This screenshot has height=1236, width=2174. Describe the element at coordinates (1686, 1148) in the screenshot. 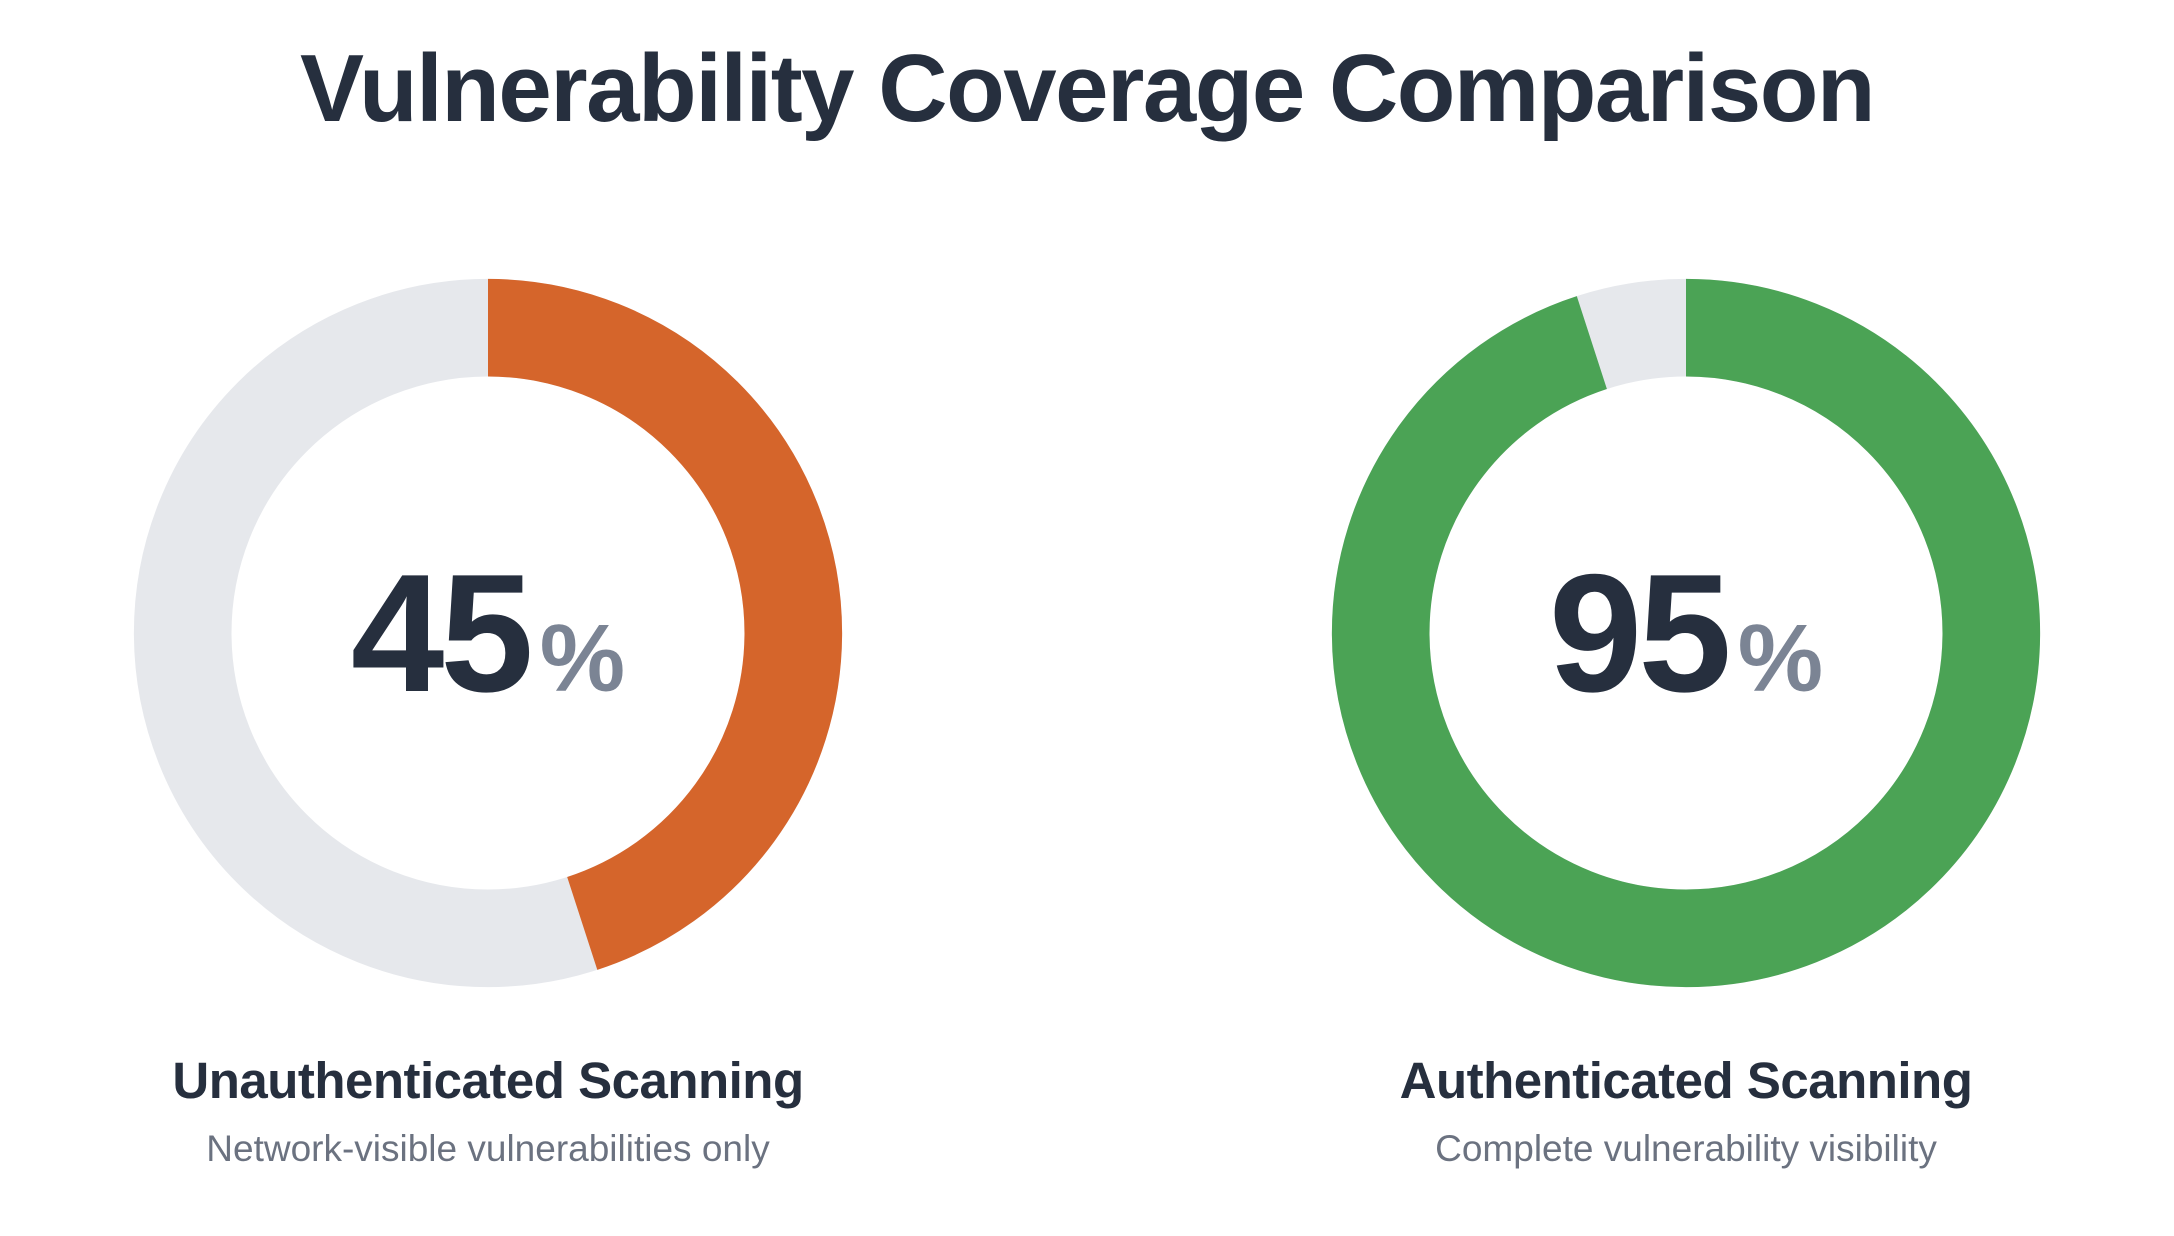

I see `chart-sublabel: Complete vulnerability visibility` at that location.